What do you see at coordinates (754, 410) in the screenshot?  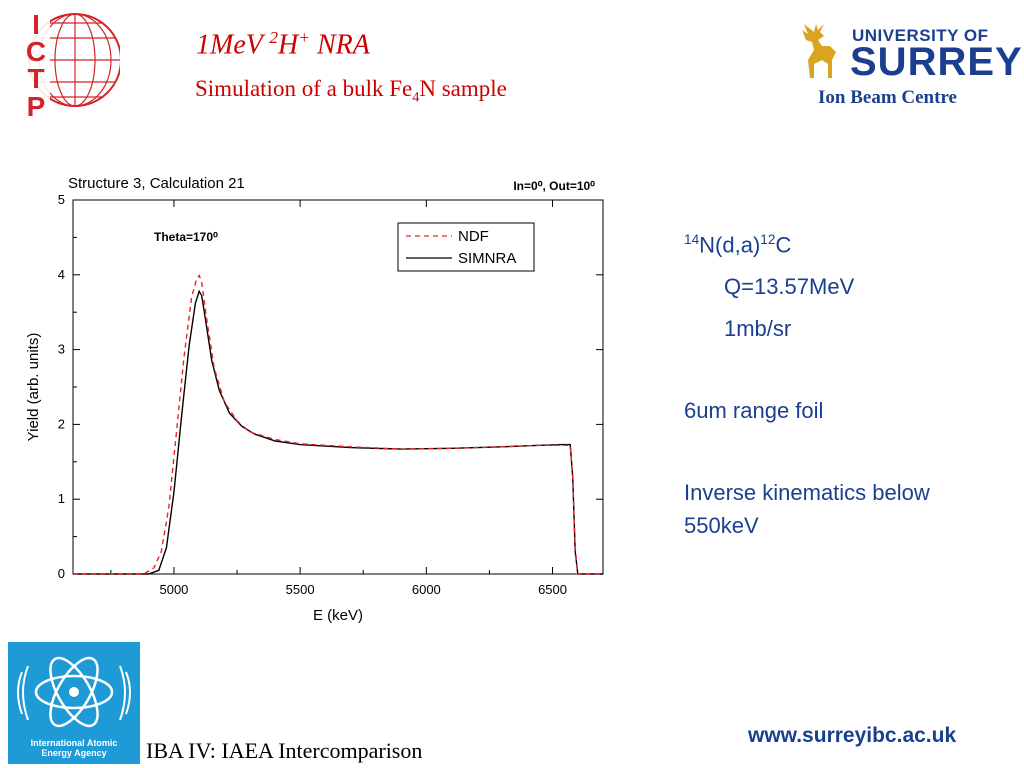 I see `foil-line: 6um range foil` at bounding box center [754, 410].